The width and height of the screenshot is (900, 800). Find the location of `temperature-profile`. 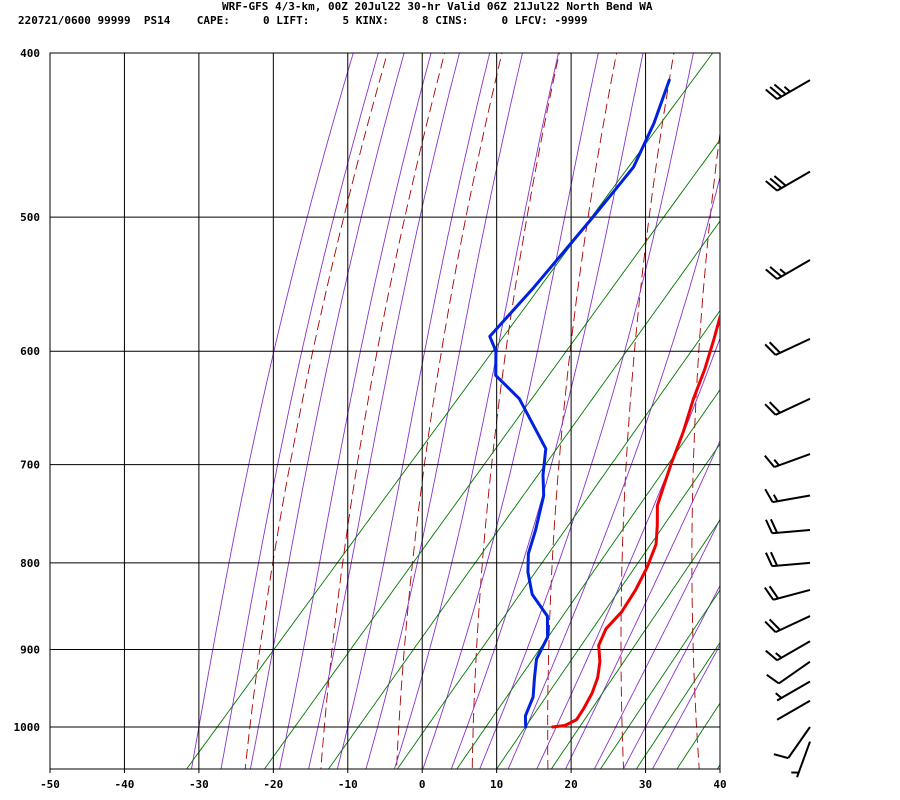

temperature-profile is located at coordinates (635, 520).